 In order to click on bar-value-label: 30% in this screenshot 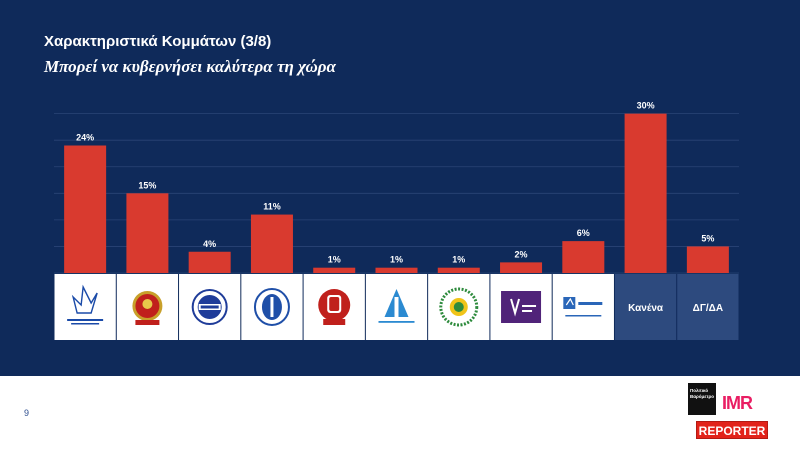, I will do `click(646, 106)`.